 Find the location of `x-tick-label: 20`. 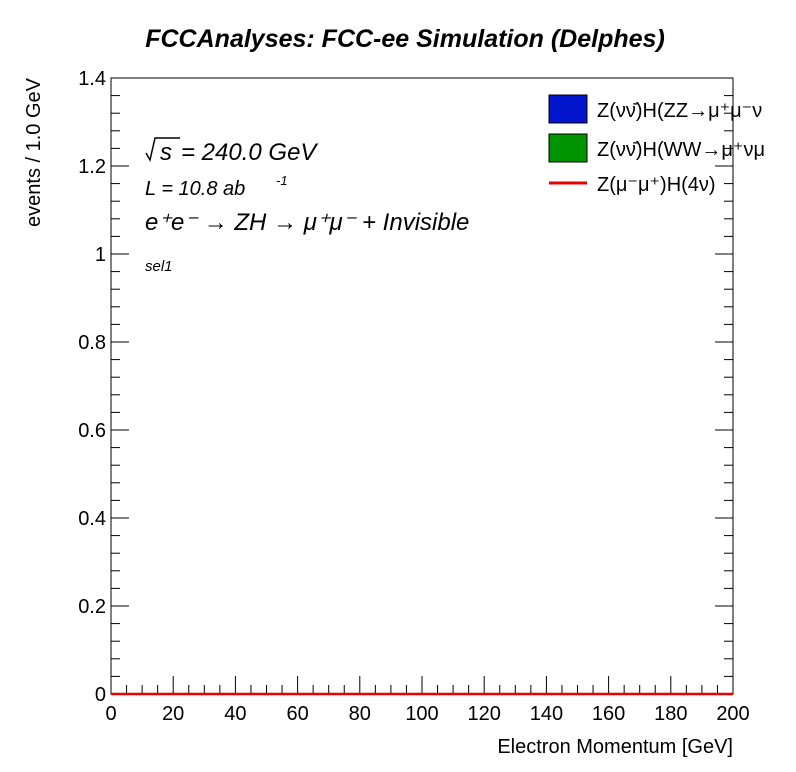

x-tick-label: 20 is located at coordinates (173, 714).